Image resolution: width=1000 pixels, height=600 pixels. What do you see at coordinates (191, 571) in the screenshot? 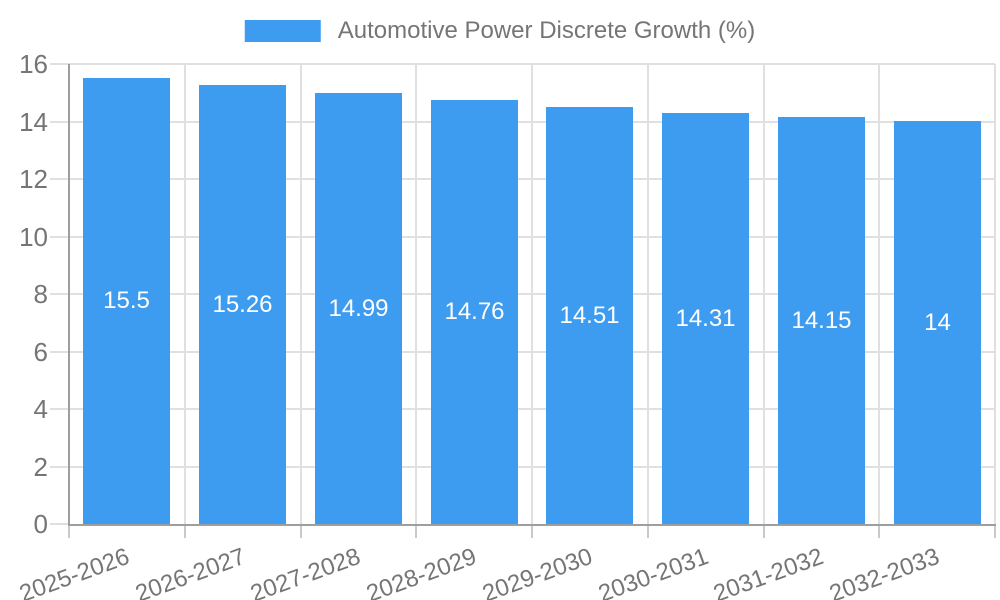
I see `x-tick-label: 2026-2027` at bounding box center [191, 571].